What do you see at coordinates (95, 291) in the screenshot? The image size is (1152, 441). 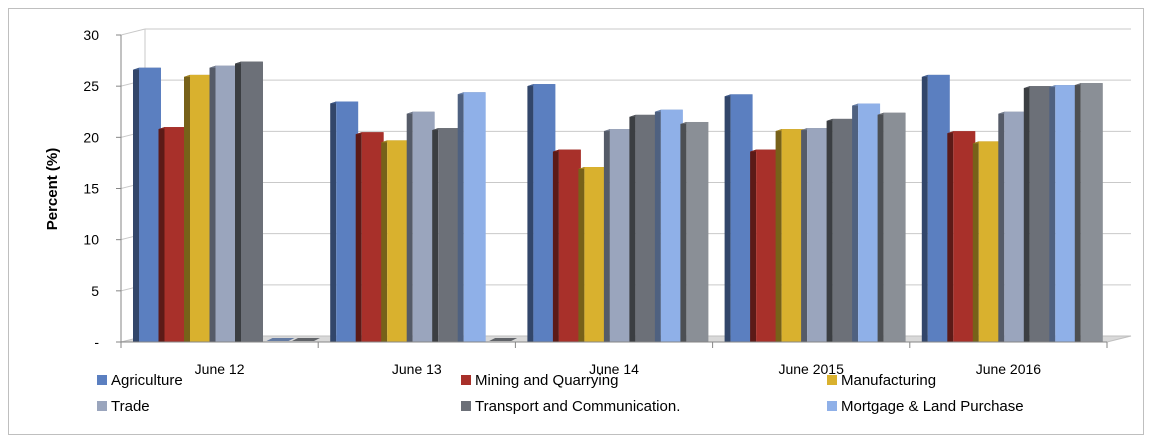 I see `y-tick-label: 5` at bounding box center [95, 291].